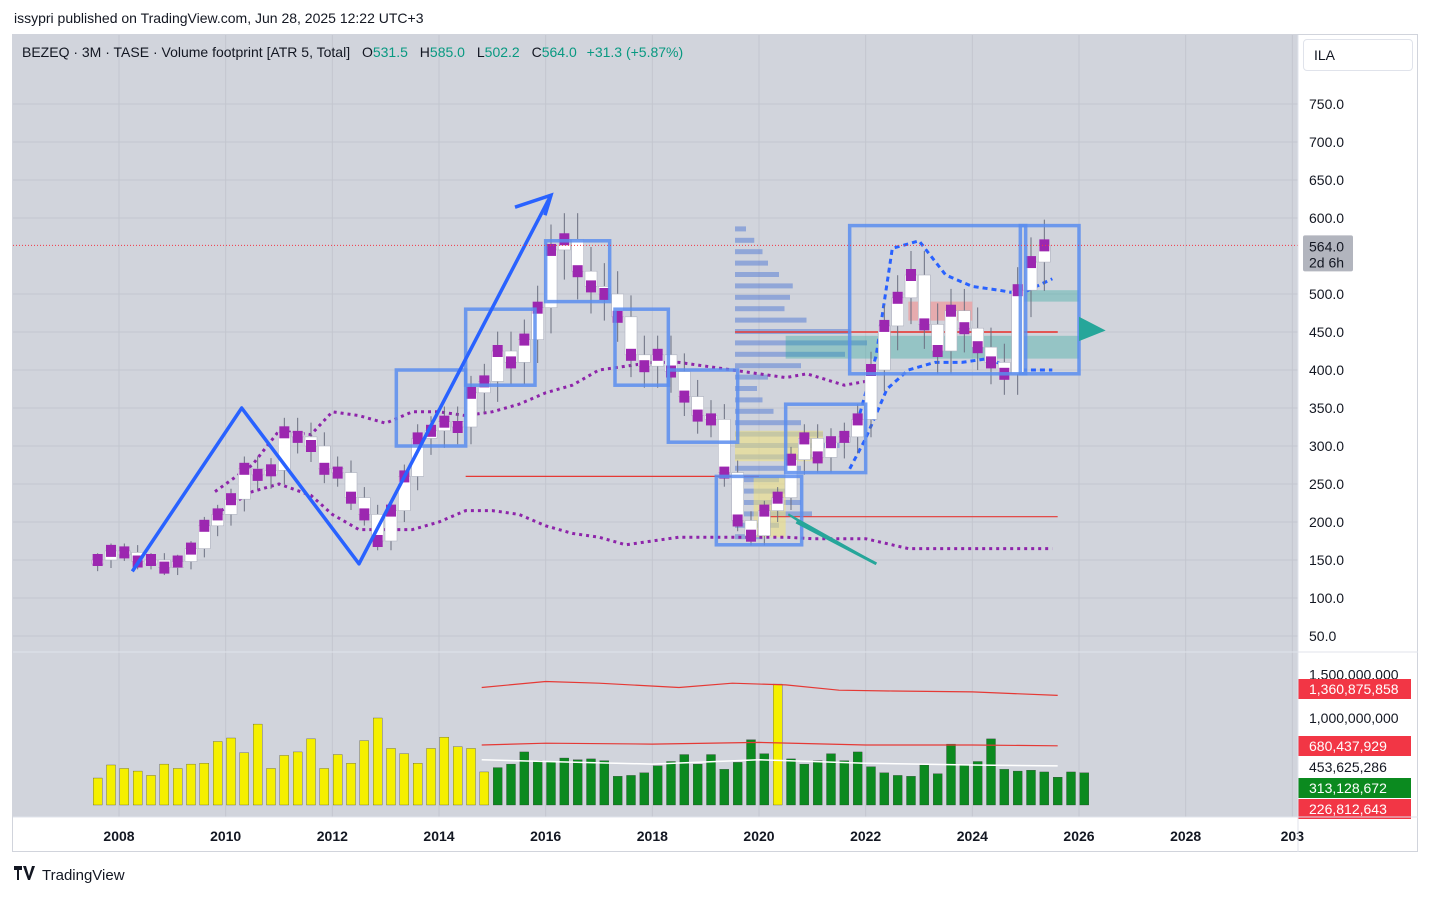 The image size is (1431, 897). What do you see at coordinates (1358, 55) in the screenshot?
I see `currency-selector: ILA` at bounding box center [1358, 55].